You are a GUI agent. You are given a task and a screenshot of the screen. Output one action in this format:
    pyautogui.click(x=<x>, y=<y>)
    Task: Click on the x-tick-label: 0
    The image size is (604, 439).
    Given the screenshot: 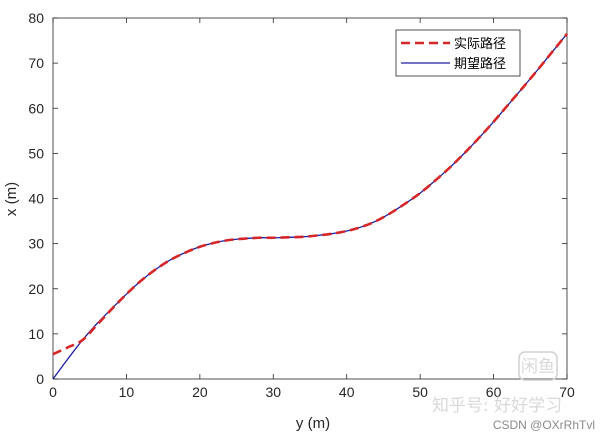 What is the action you would take?
    pyautogui.click(x=53, y=392)
    